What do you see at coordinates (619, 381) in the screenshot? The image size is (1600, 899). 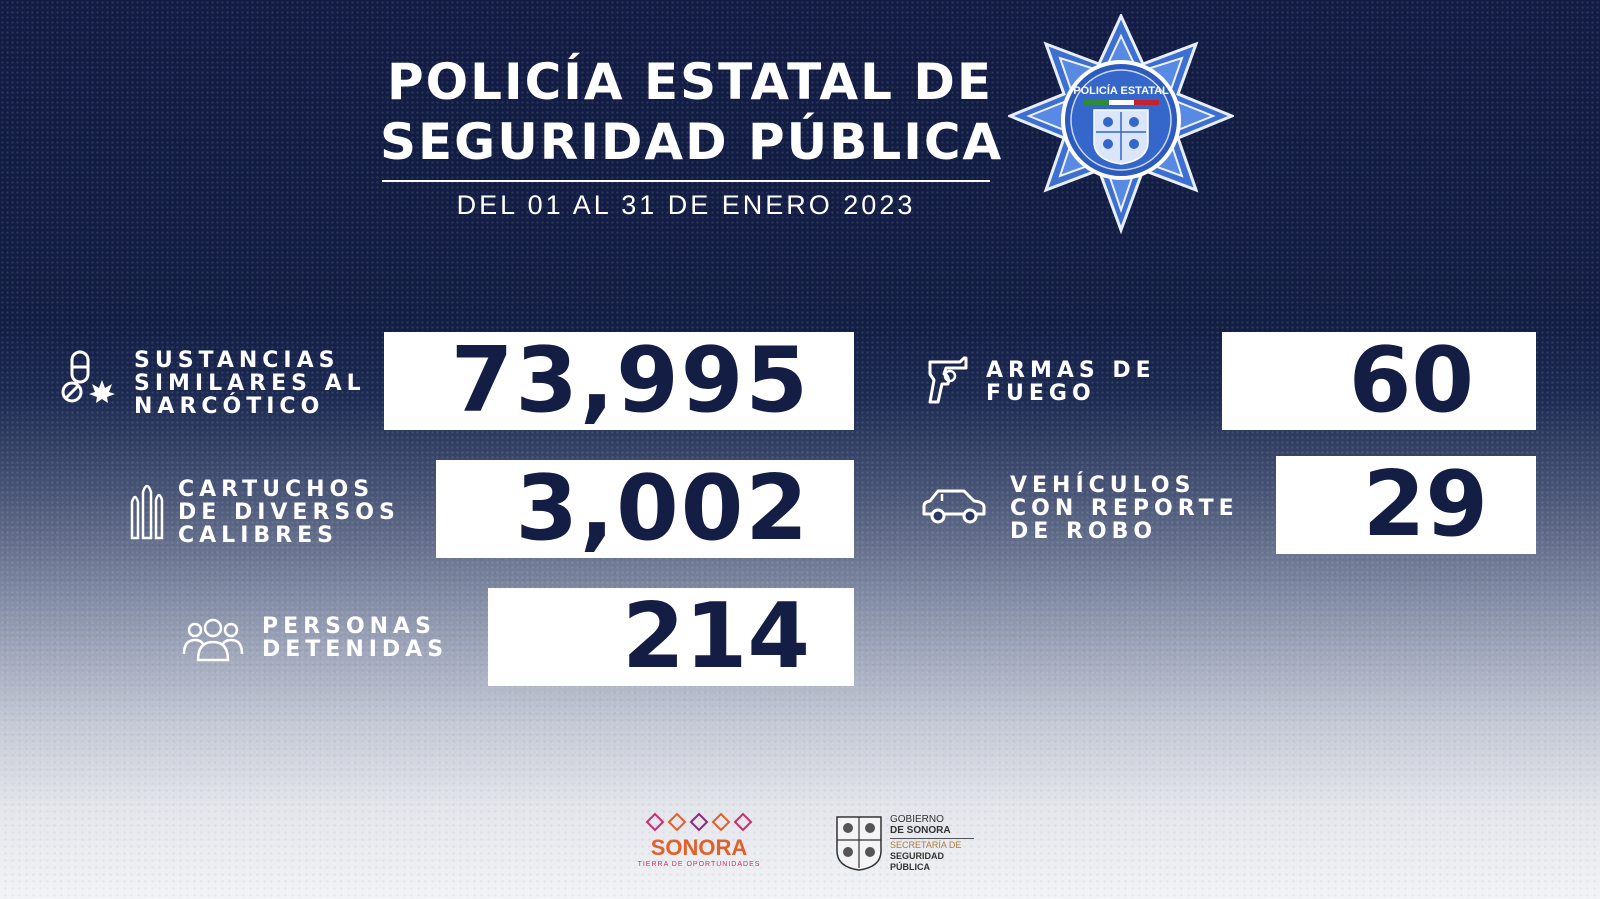 I see `stat-value-sustancias: 73,995` at bounding box center [619, 381].